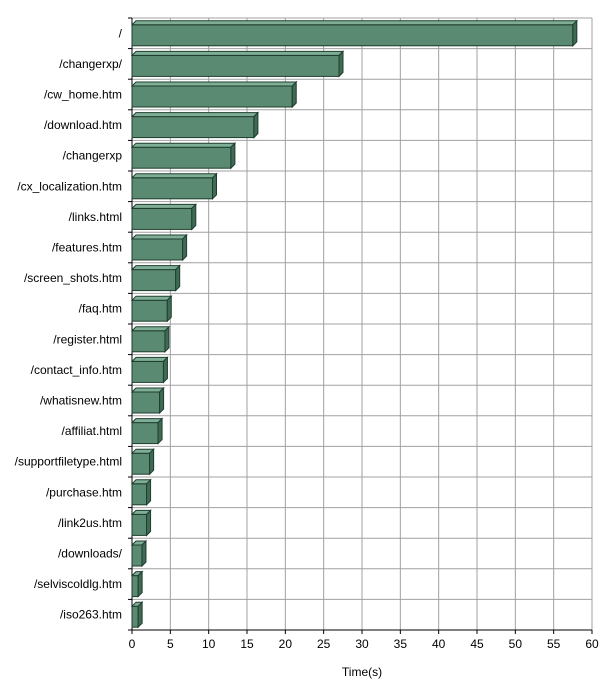 The height and width of the screenshot is (694, 600). Describe the element at coordinates (76, 370) in the screenshot. I see `category-label: /contact_info.htm` at that location.